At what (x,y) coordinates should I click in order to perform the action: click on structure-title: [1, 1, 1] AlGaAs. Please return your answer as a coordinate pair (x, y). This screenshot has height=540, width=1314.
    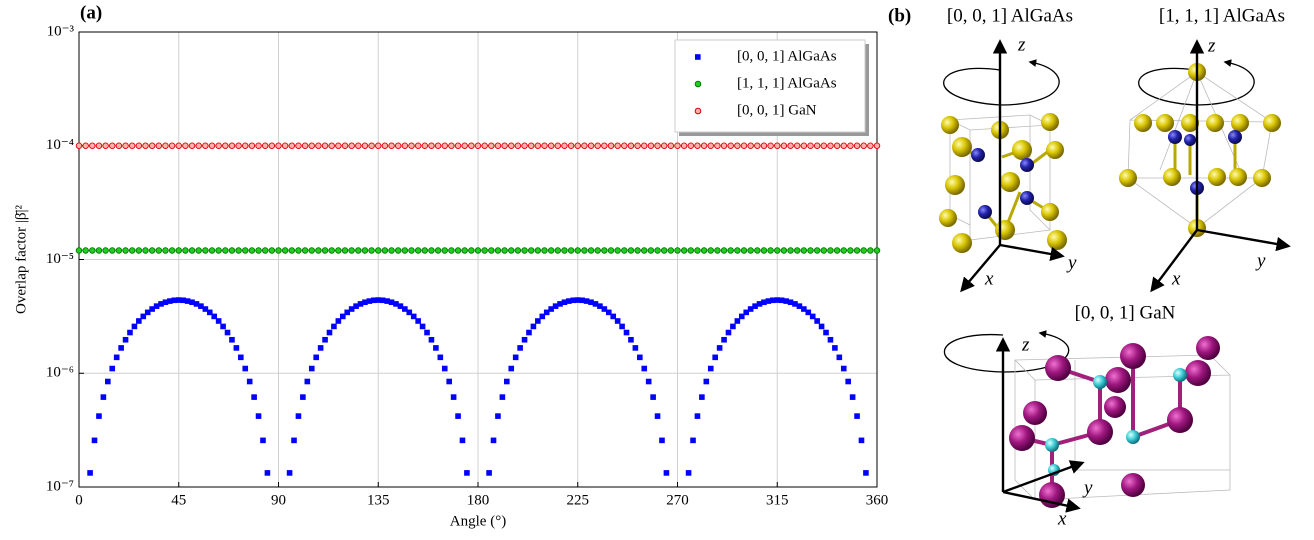
    Looking at the image, I should click on (1222, 15).